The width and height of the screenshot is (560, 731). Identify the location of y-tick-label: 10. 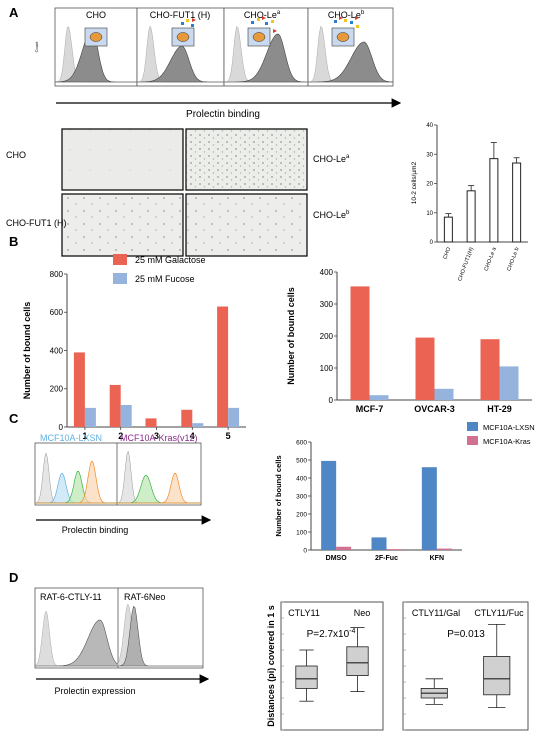
(429, 214).